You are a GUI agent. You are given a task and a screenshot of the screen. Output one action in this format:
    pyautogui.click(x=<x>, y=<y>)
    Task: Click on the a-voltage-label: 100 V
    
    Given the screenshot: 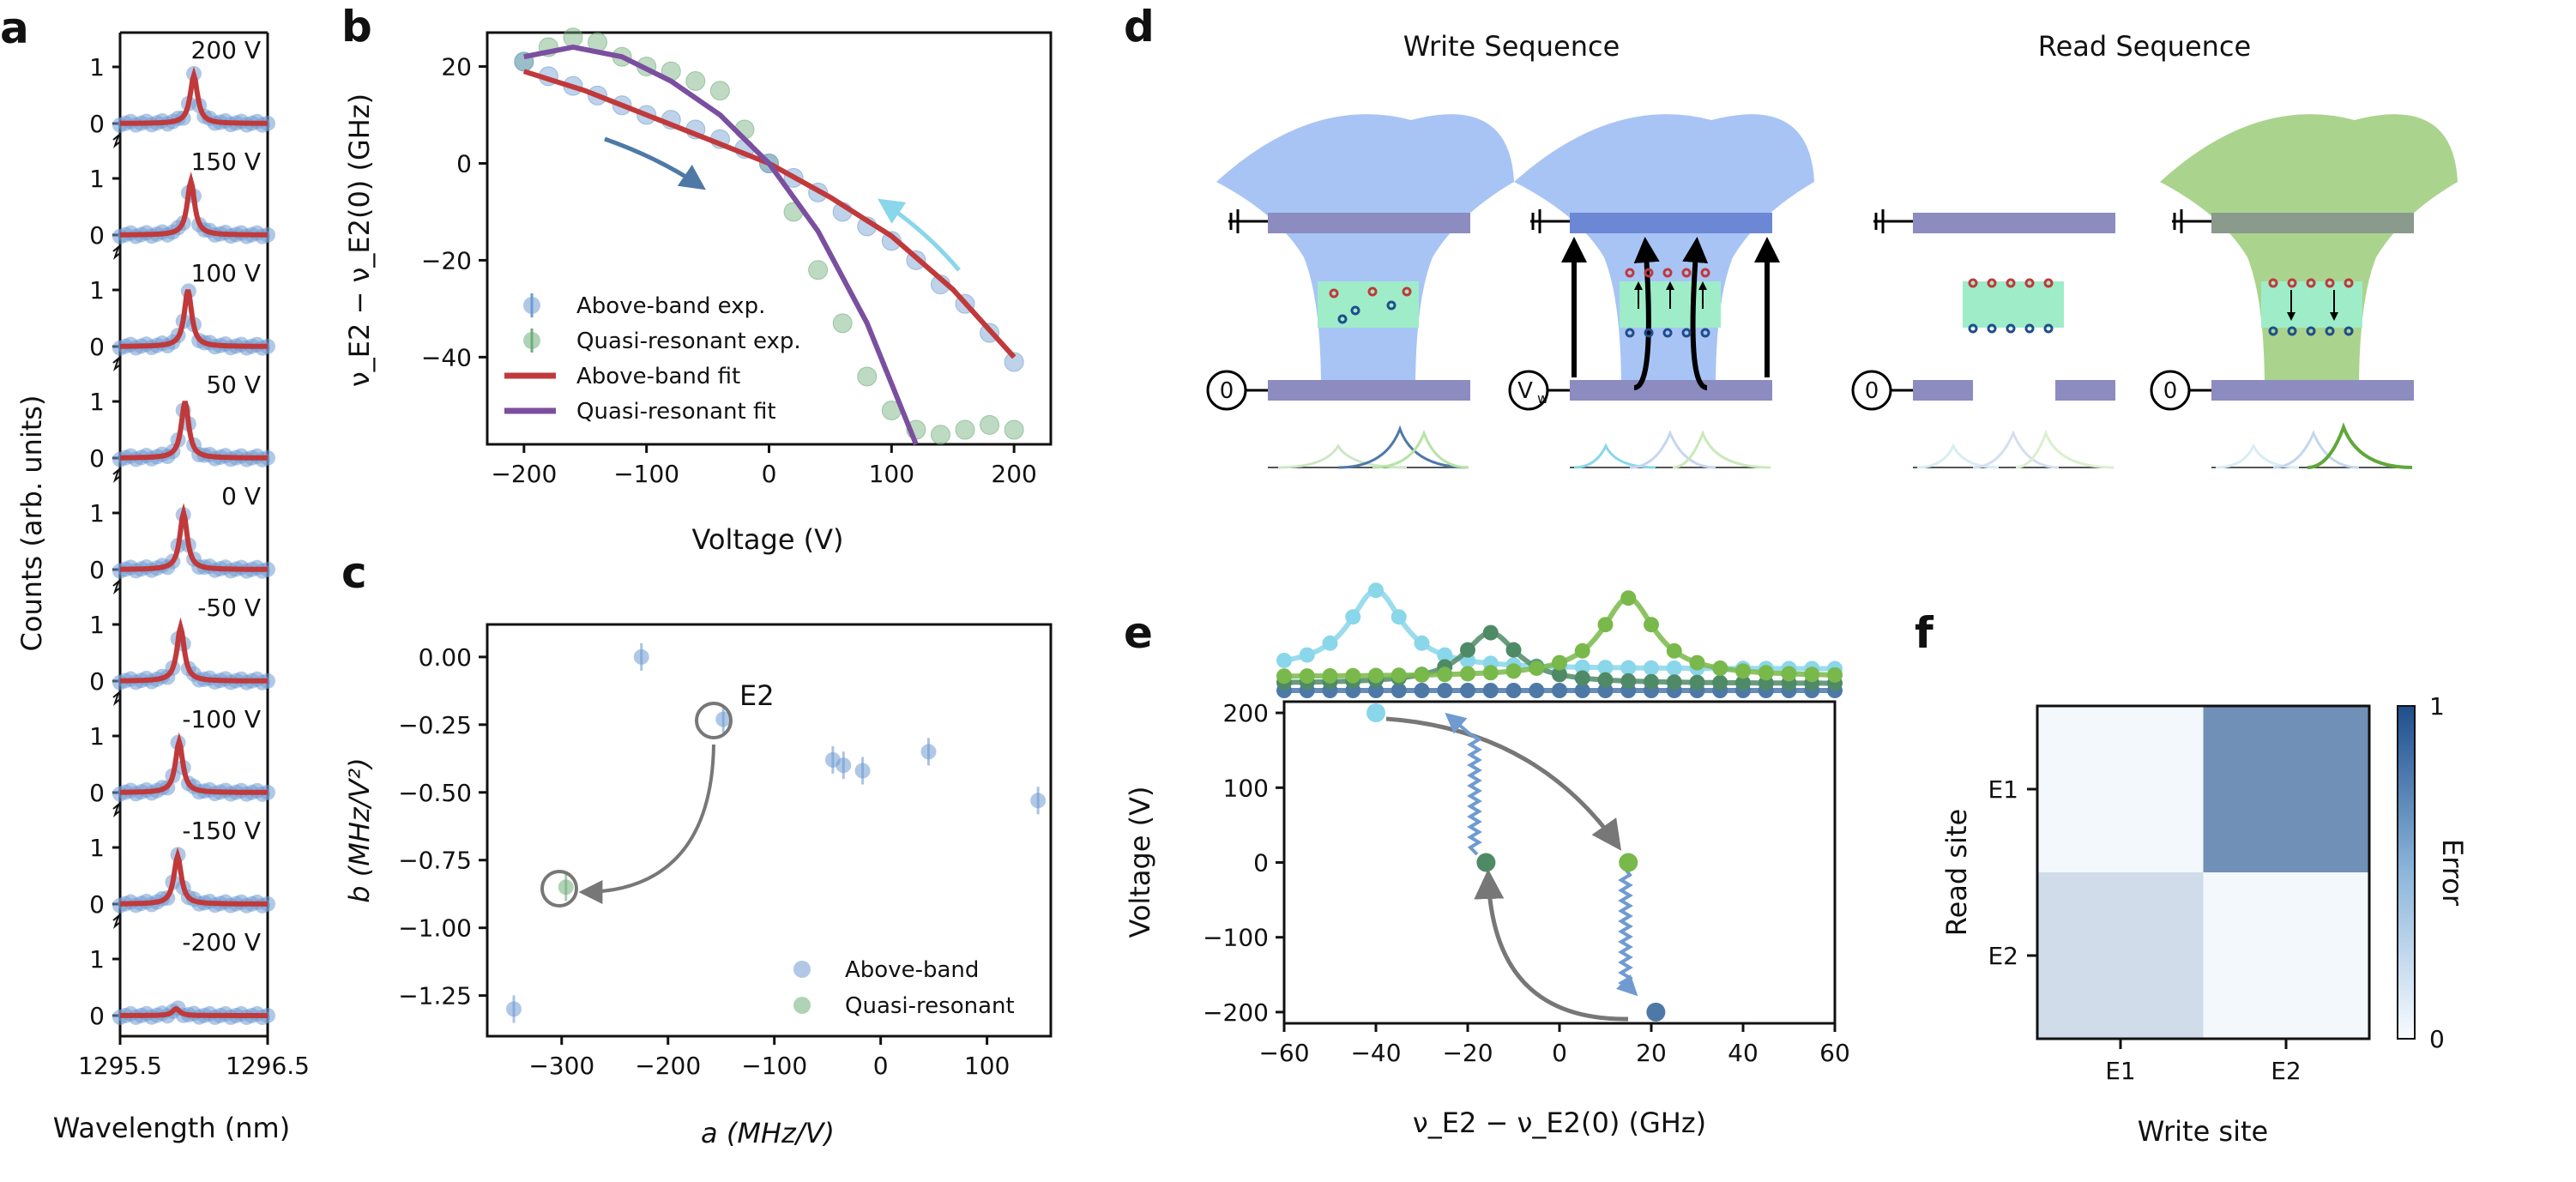 What is the action you would take?
    pyautogui.click(x=226, y=273)
    